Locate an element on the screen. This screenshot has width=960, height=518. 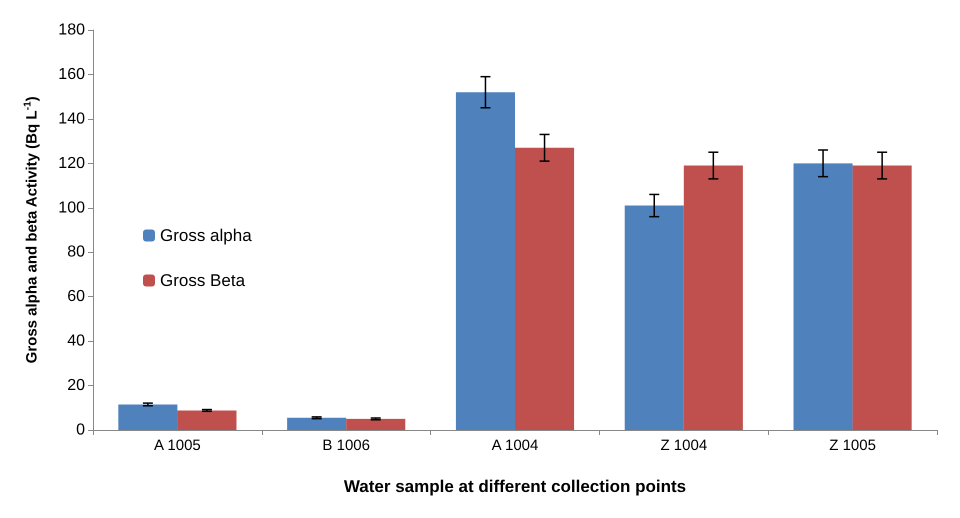
legend-label: Gross Beta is located at coordinates (203, 280).